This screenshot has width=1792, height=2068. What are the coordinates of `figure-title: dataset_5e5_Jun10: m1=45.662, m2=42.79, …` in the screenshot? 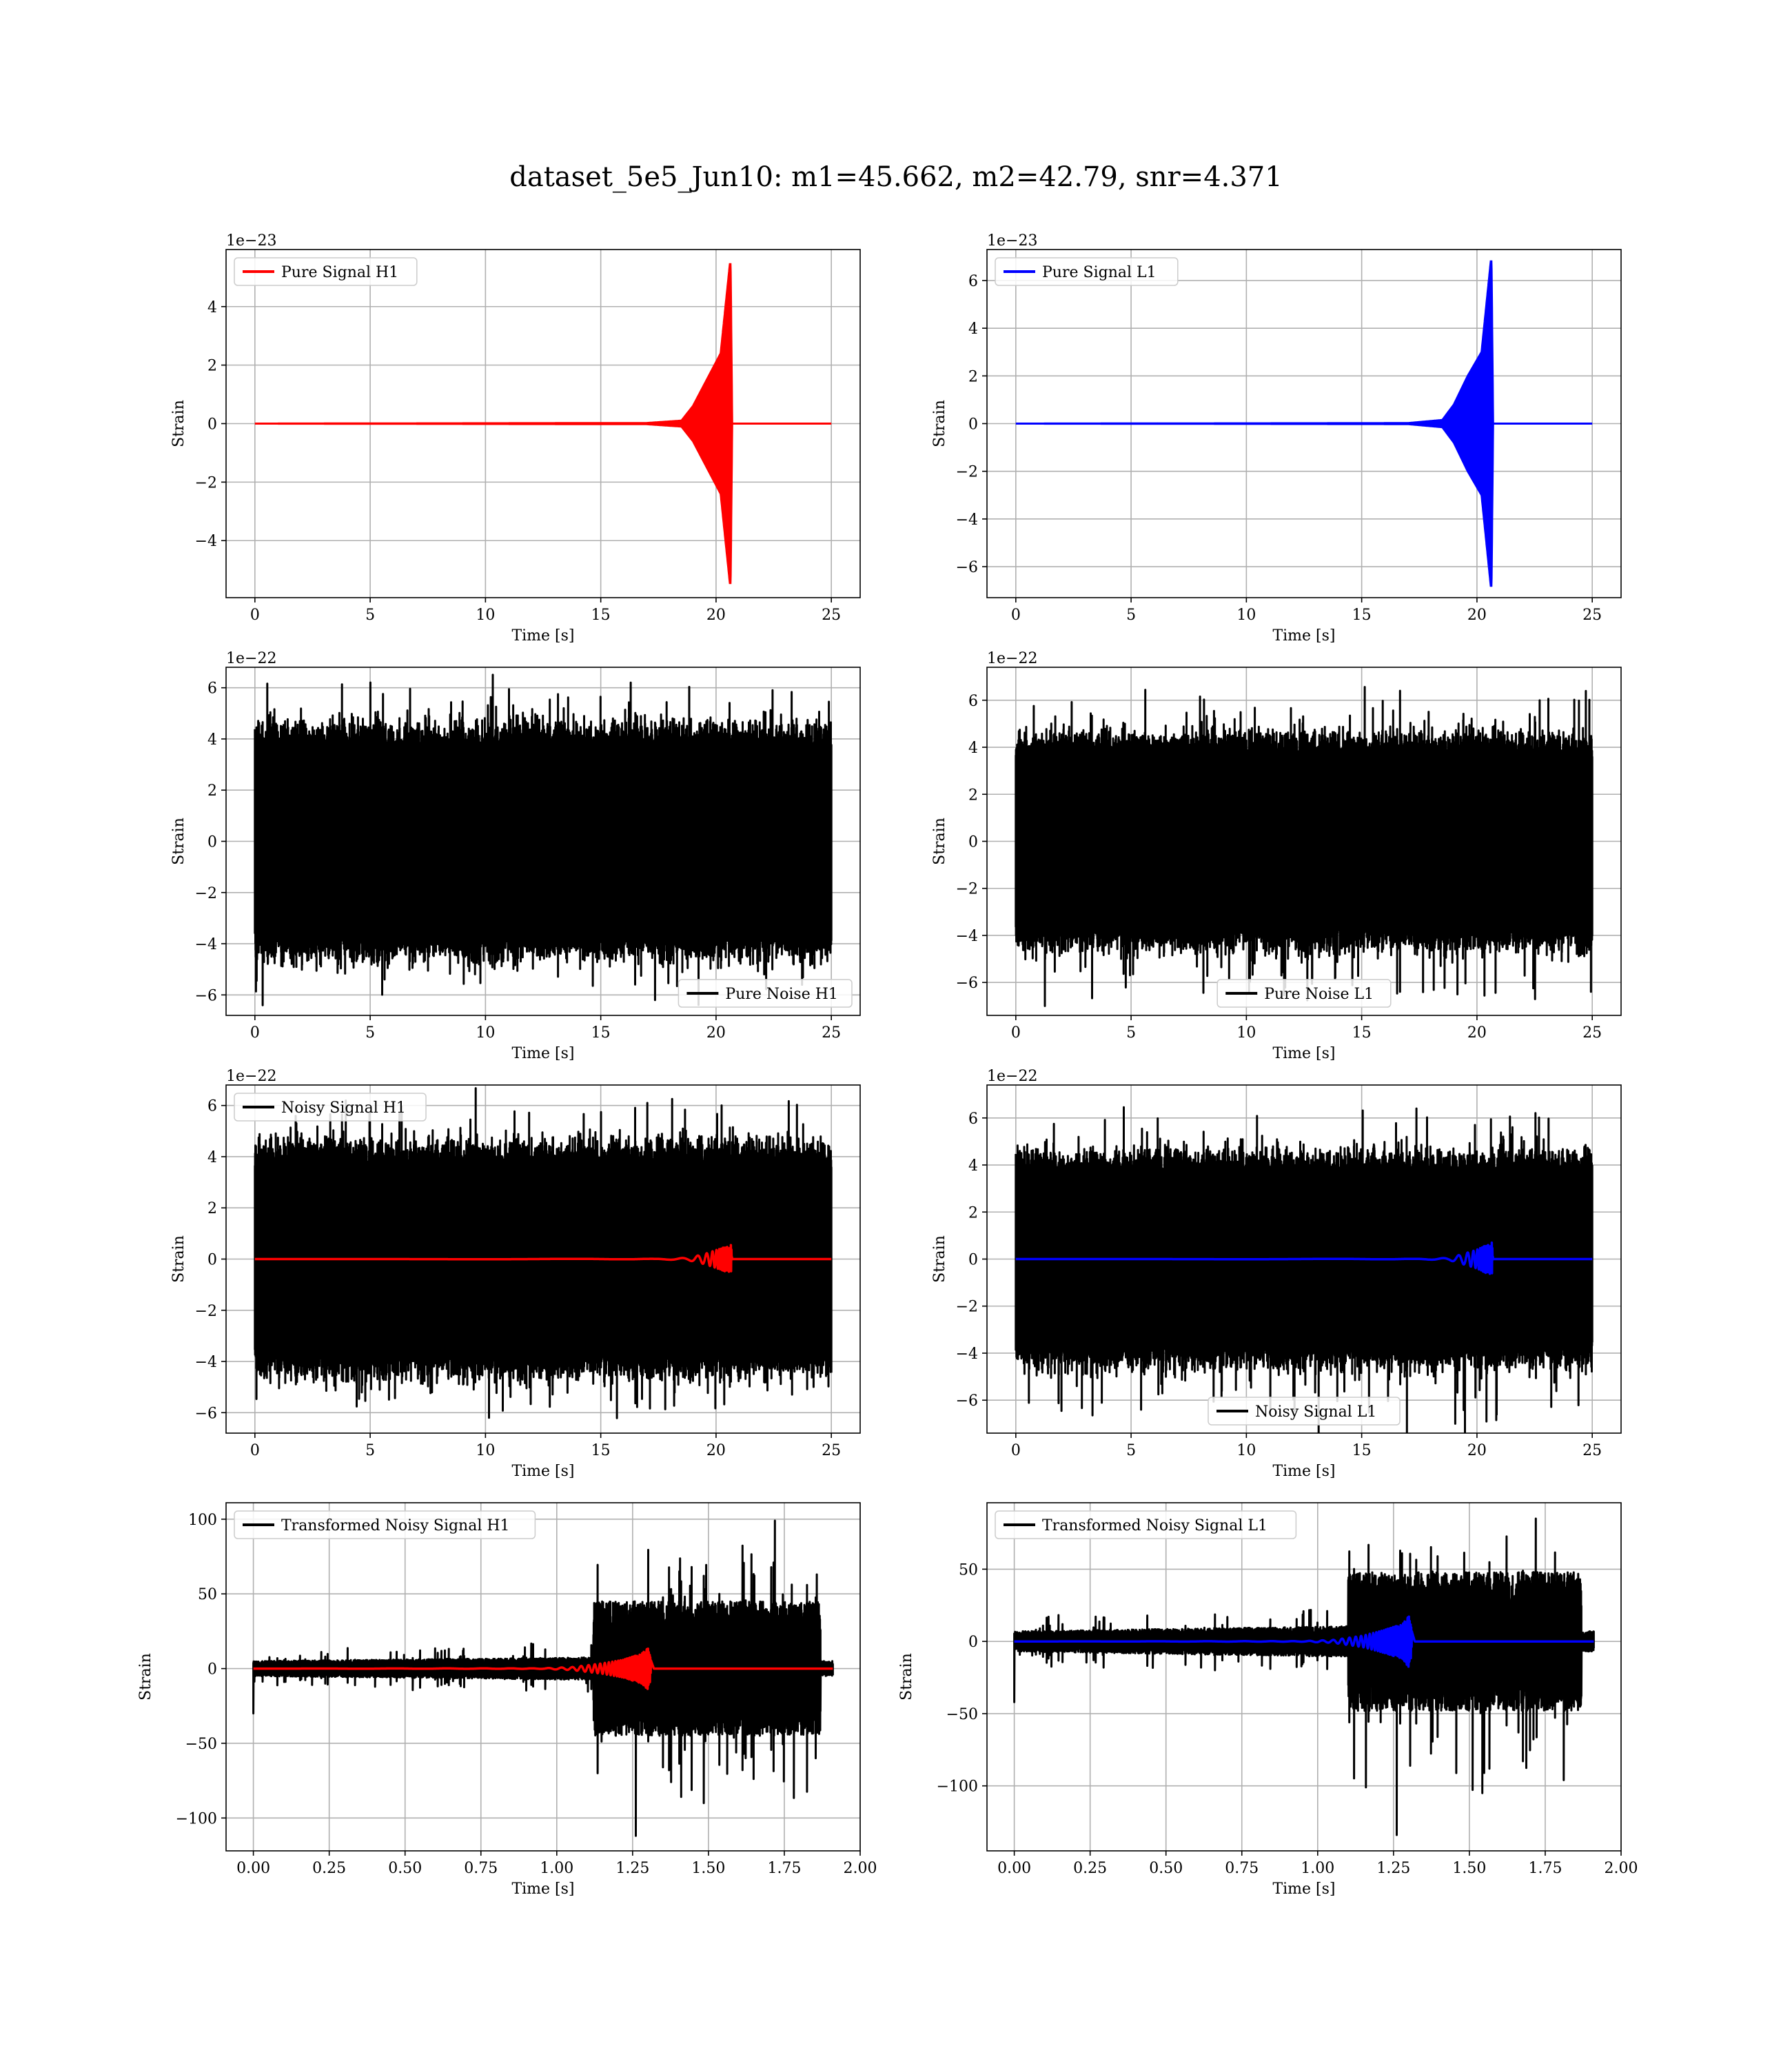 It's located at (895, 177).